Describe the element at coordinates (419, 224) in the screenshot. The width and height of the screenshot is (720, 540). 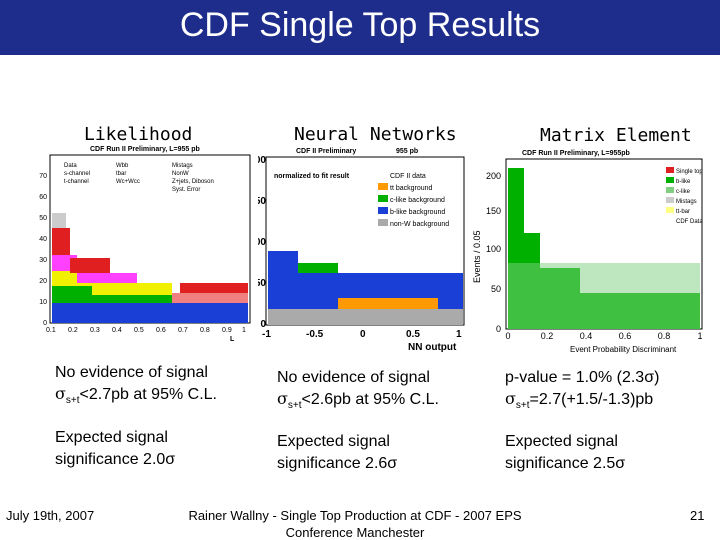
I see `nn-legend-nonw: non-W background` at that location.